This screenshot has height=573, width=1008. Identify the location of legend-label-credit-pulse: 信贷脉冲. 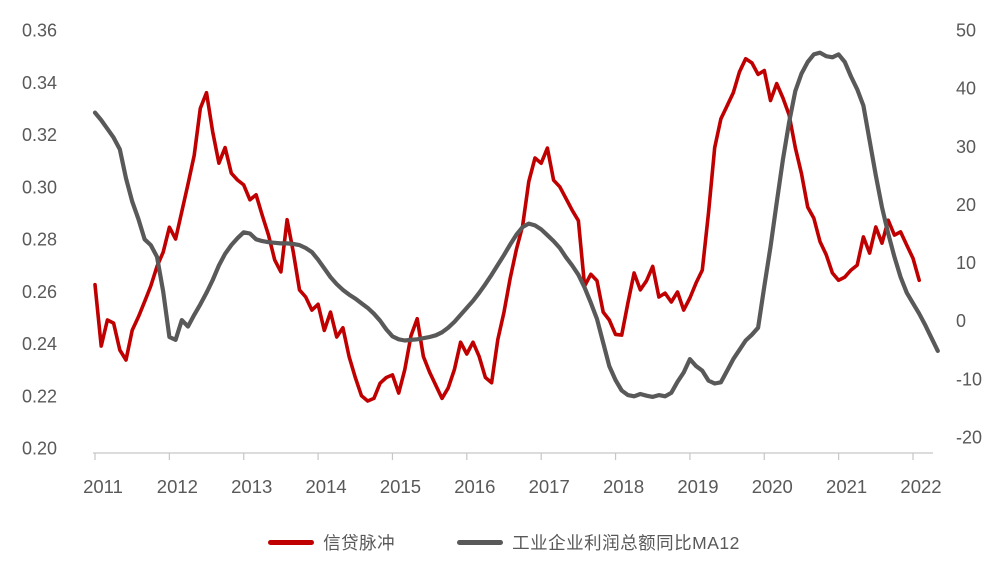
(359, 543).